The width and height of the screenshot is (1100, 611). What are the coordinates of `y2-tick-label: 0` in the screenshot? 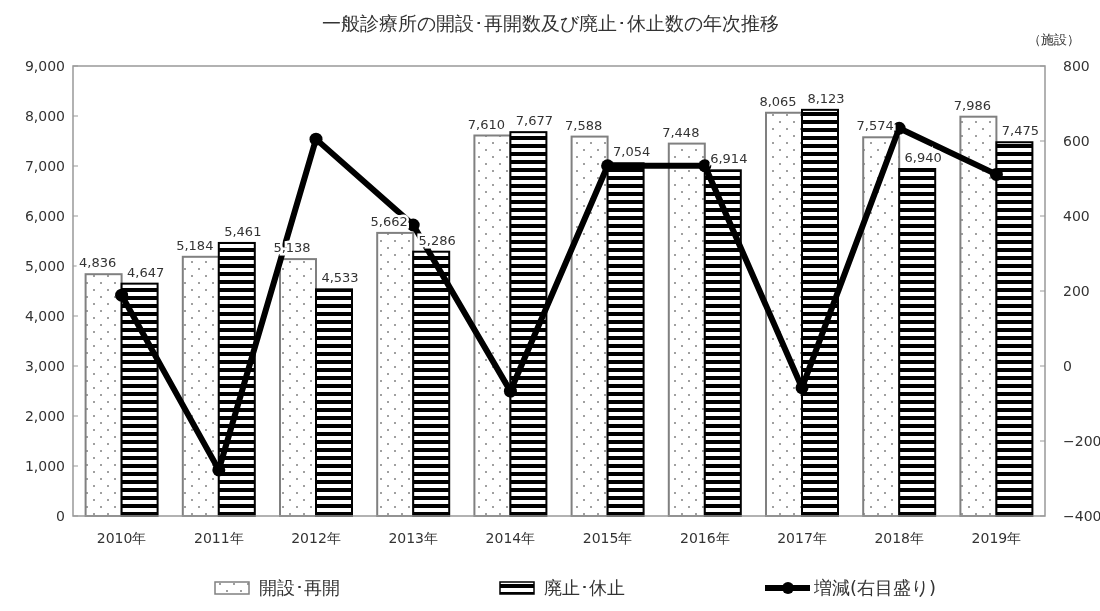 It's located at (1067, 366).